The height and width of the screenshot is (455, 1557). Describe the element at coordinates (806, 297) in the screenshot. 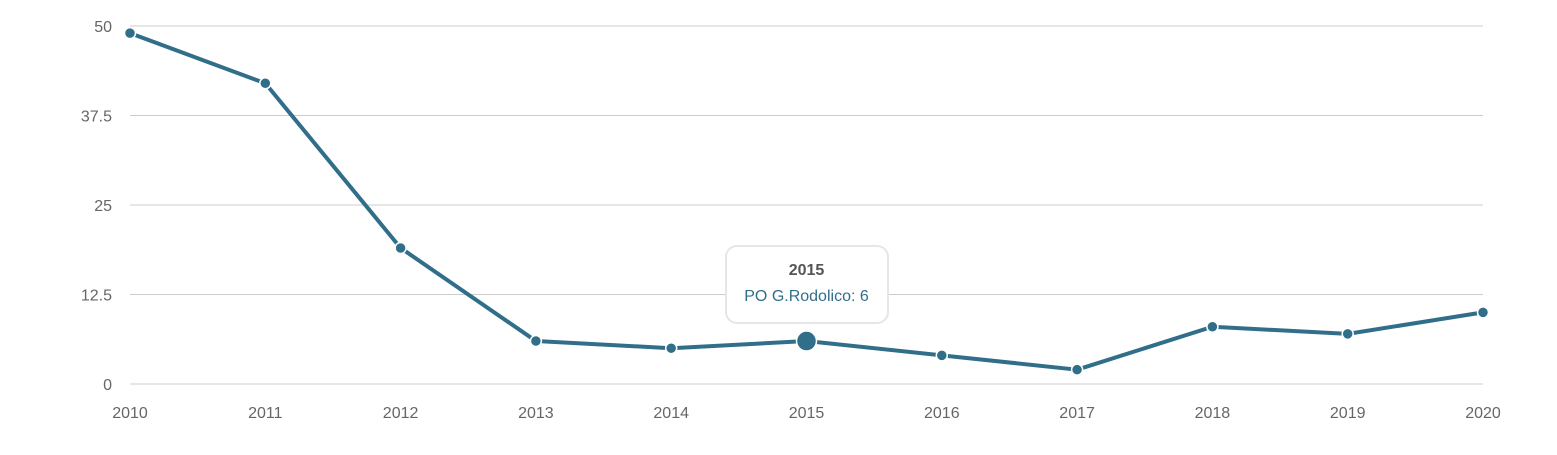

I see `tooltip-body: PO G.Rodolico: 6` at that location.